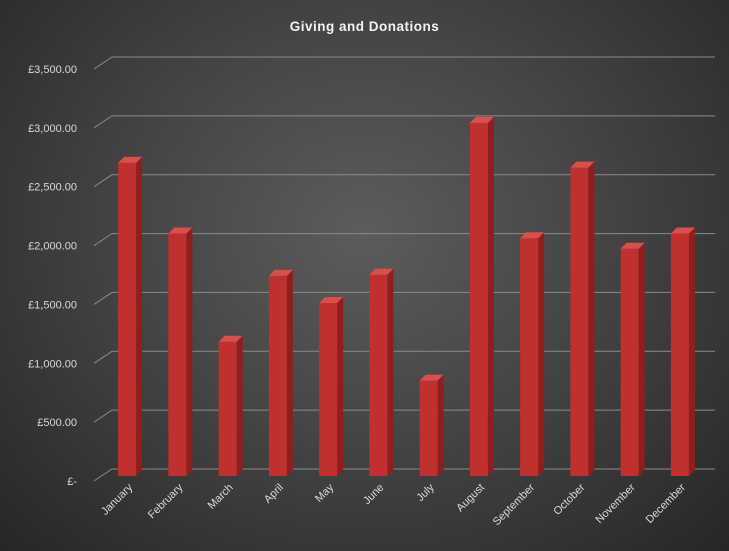 The width and height of the screenshot is (729, 551). What do you see at coordinates (325, 493) in the screenshot?
I see `x-tick-label: May` at bounding box center [325, 493].